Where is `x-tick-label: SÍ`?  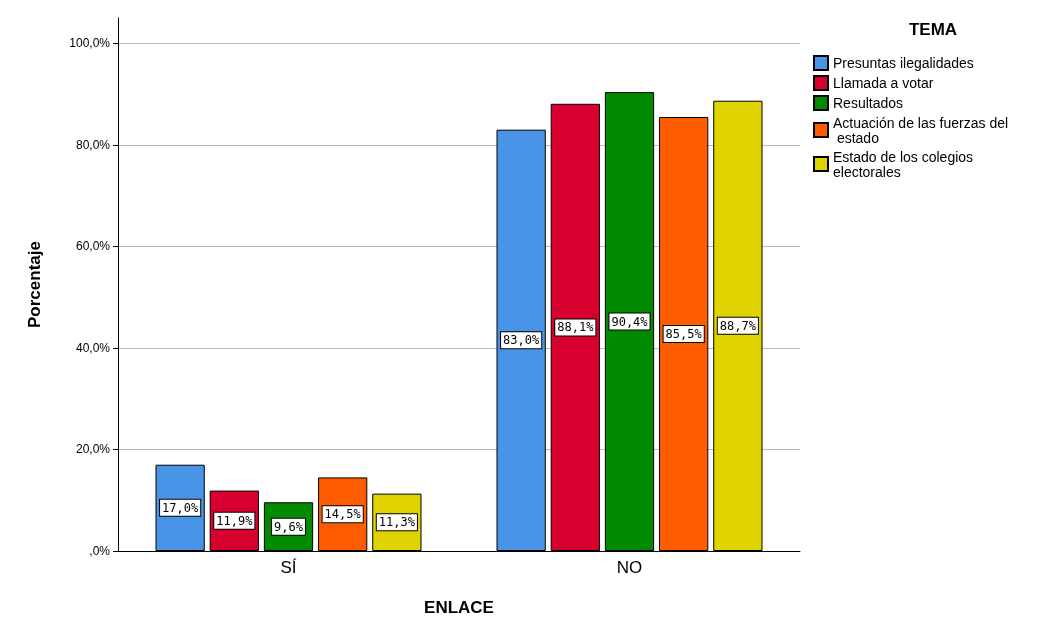
x-tick-label: SÍ is located at coordinates (288, 567).